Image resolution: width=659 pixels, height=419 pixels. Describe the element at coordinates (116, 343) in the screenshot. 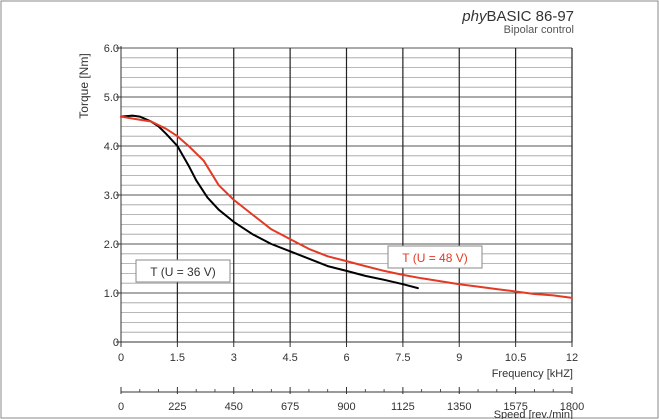

I see `y-tick-label: 0` at that location.